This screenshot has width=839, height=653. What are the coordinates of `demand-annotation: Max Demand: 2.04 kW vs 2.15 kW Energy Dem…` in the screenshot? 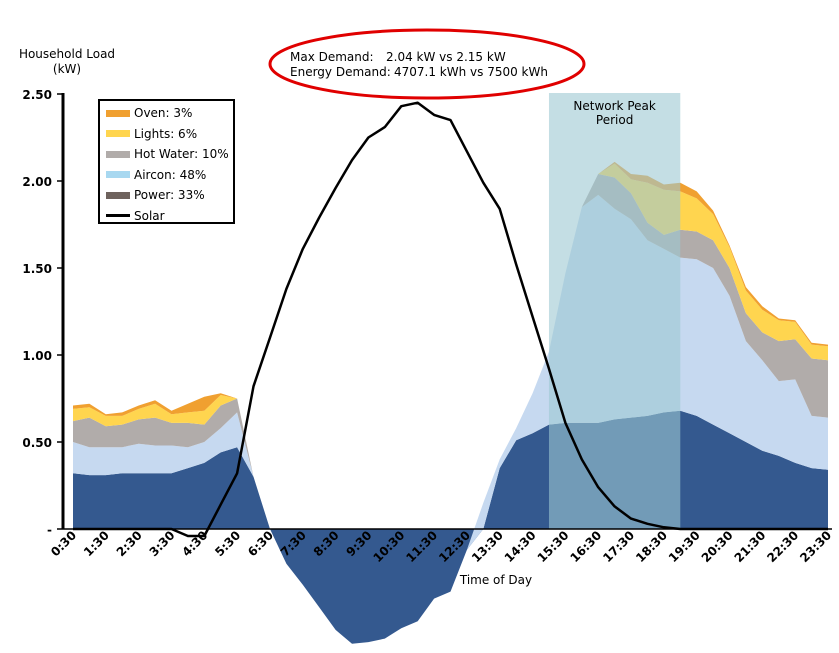 It's located at (419, 65).